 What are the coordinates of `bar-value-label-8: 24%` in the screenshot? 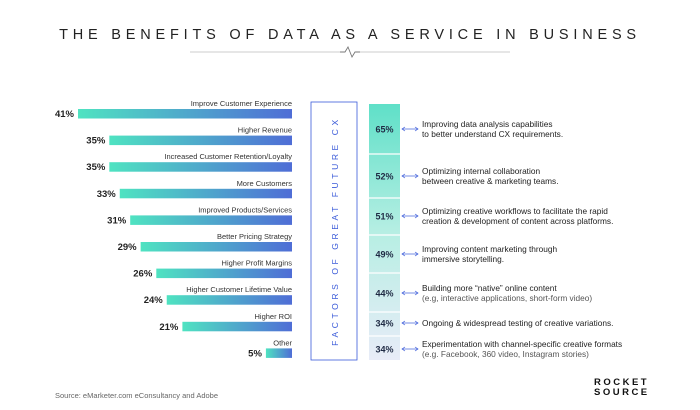 It's located at (154, 300).